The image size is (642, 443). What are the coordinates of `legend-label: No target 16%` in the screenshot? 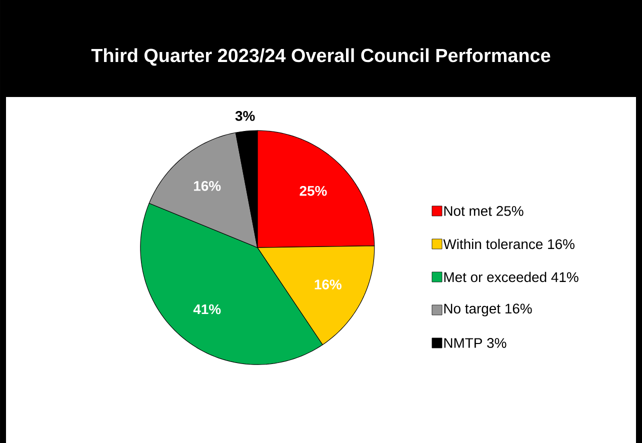 It's located at (488, 310).